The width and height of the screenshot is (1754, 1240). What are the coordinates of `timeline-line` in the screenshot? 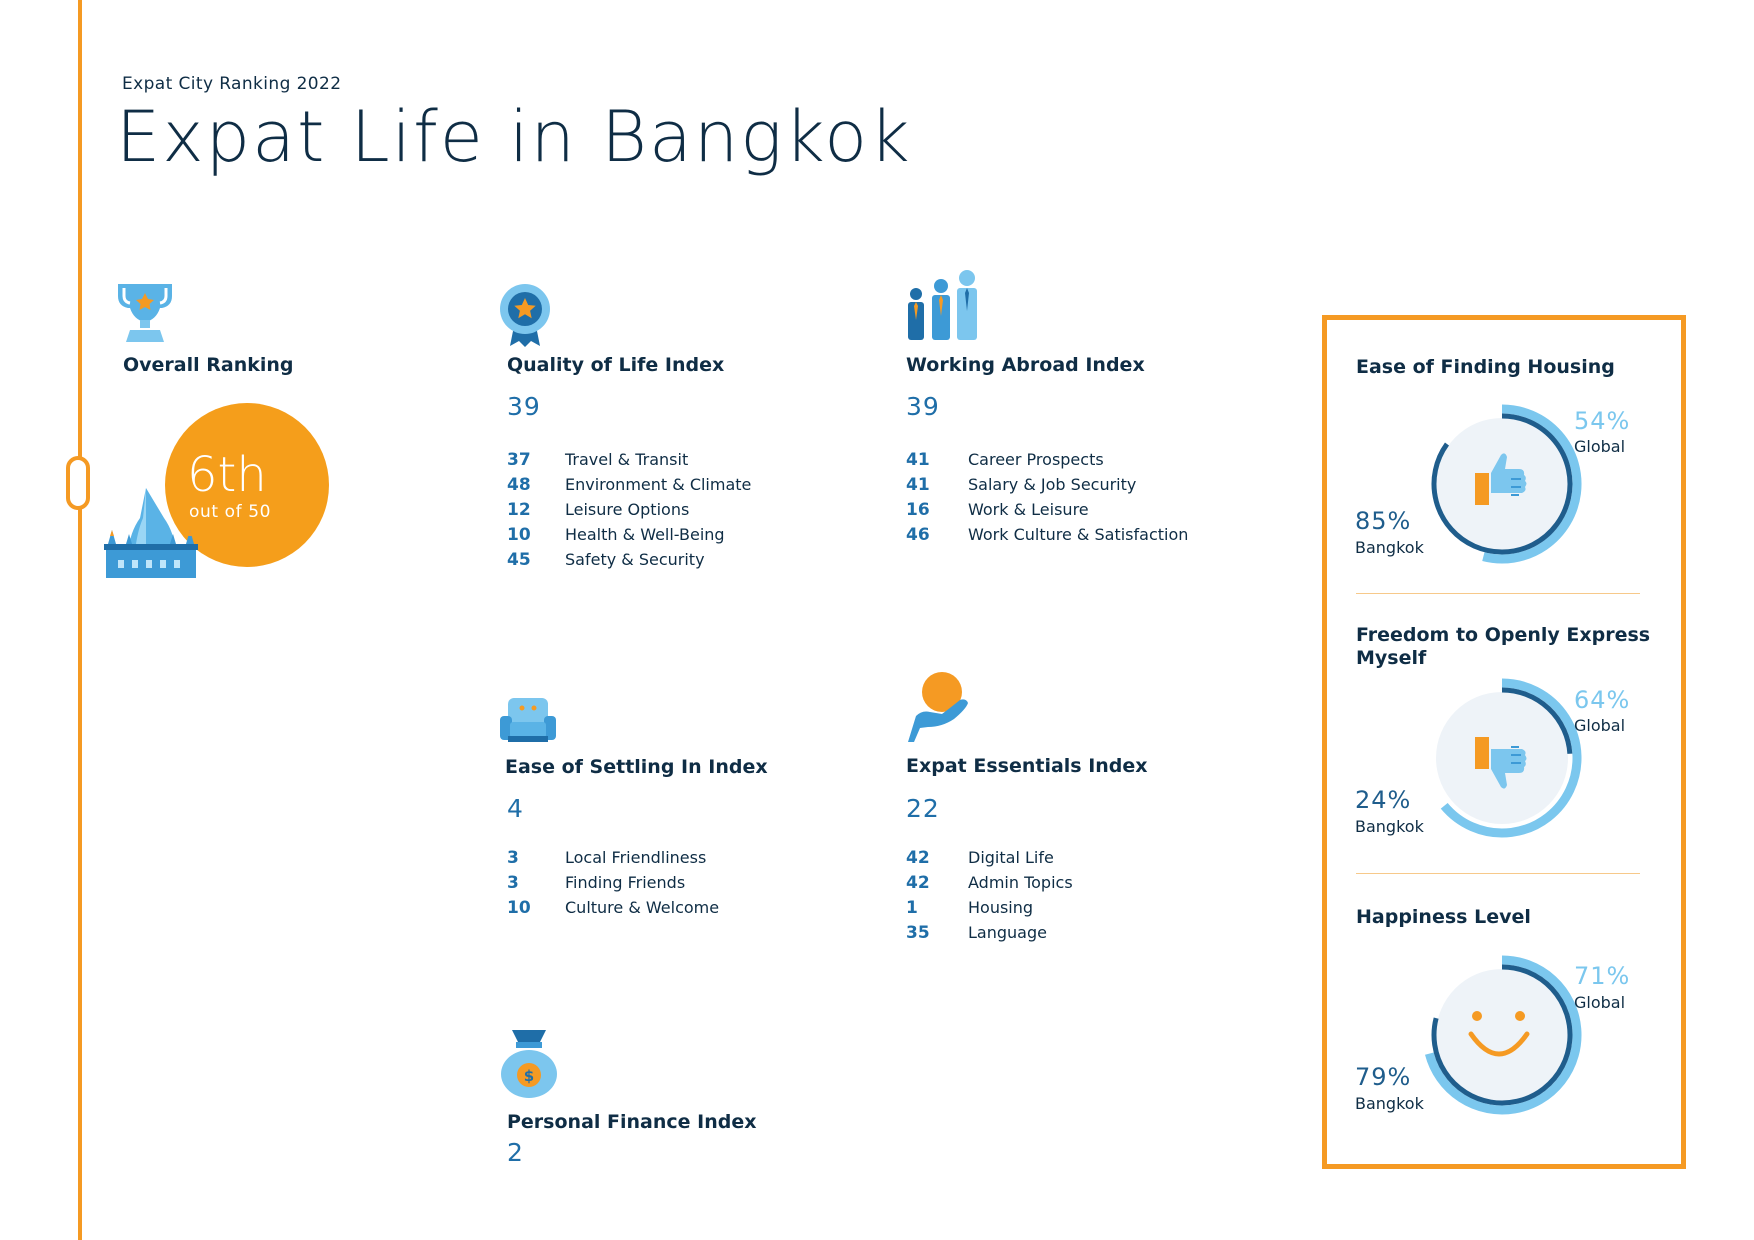 It's located at (80, 620).